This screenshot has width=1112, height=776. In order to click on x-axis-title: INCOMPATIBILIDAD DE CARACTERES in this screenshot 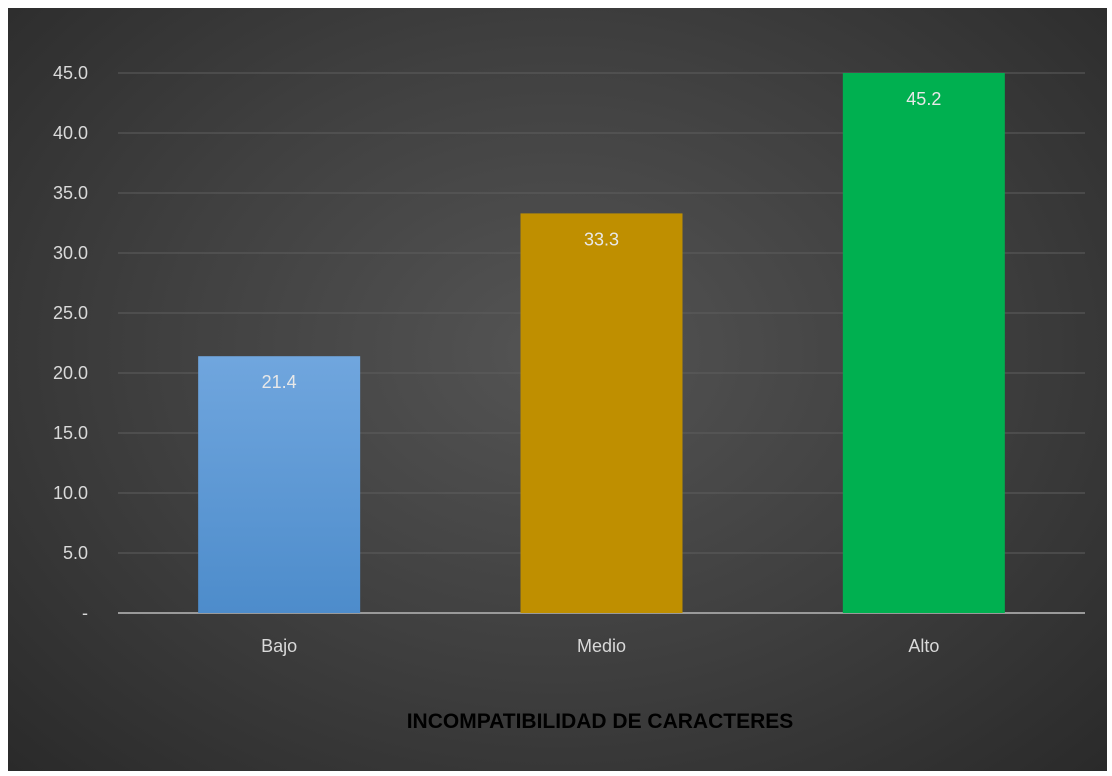, I will do `click(600, 721)`.